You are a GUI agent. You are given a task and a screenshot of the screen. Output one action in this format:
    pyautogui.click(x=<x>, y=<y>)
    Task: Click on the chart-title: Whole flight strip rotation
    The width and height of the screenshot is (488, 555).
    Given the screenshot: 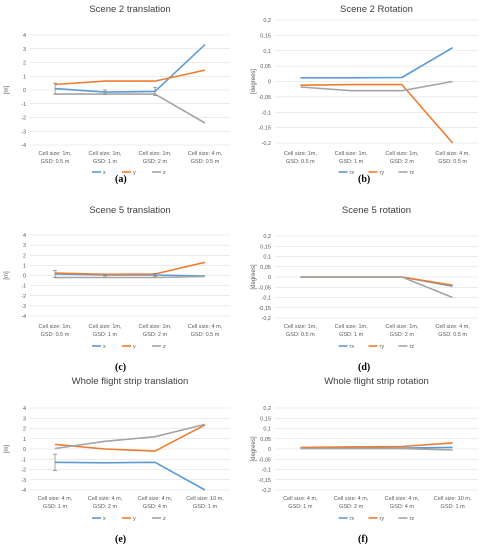 What is the action you would take?
    pyautogui.click(x=376, y=381)
    